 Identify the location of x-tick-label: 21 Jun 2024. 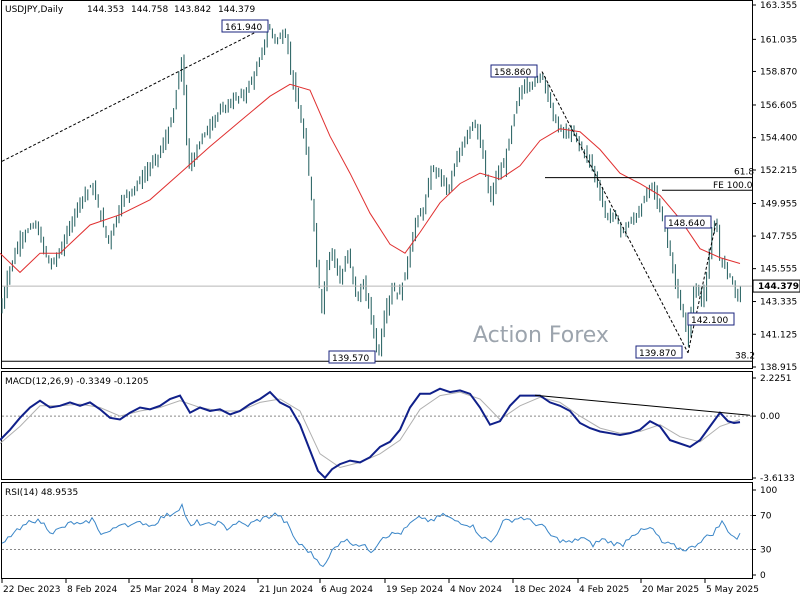
(286, 590).